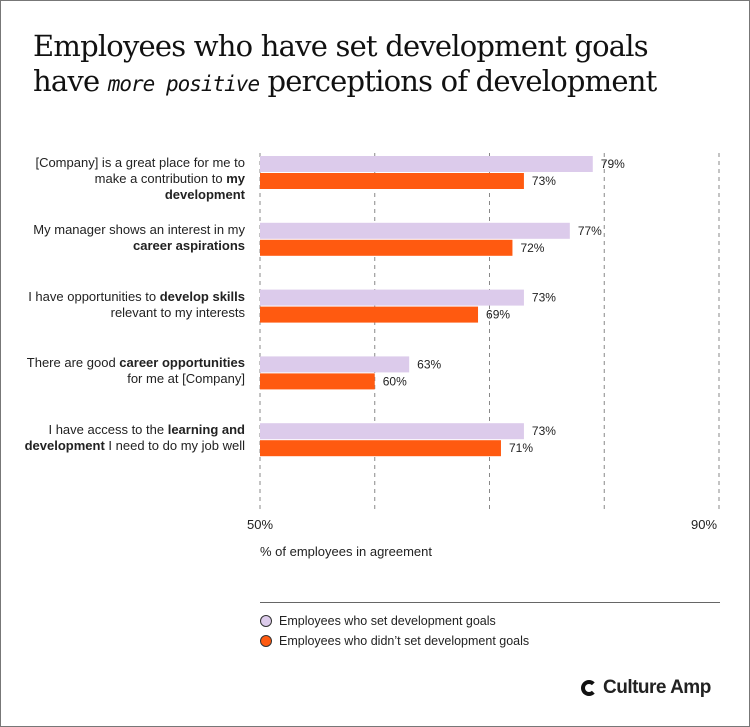 This screenshot has height=727, width=750. Describe the element at coordinates (387, 621) in the screenshot. I see `legend-label: Employees who set development goals` at that location.